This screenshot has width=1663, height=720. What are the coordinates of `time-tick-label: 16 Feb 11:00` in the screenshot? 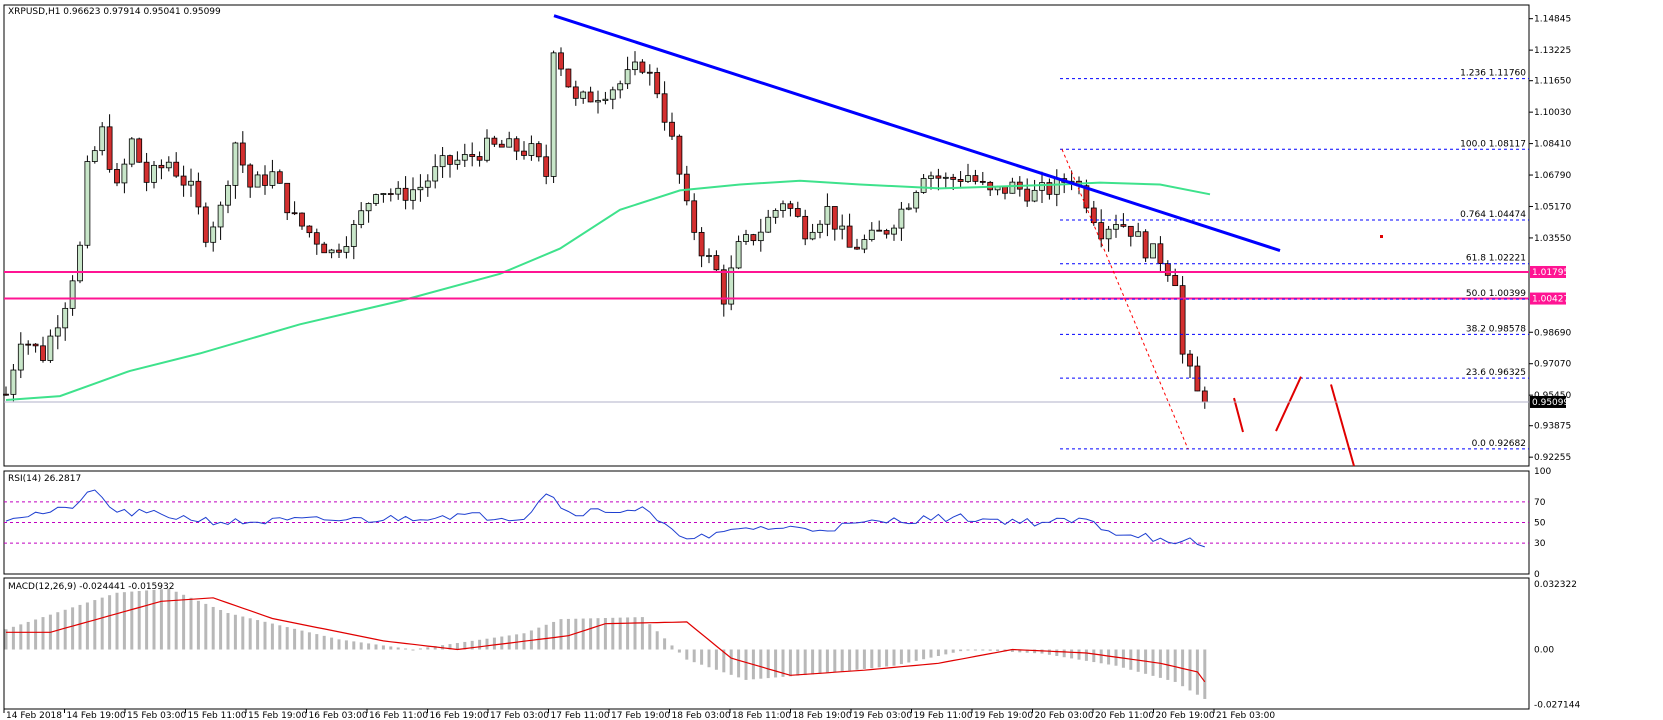 It's located at (398, 715).